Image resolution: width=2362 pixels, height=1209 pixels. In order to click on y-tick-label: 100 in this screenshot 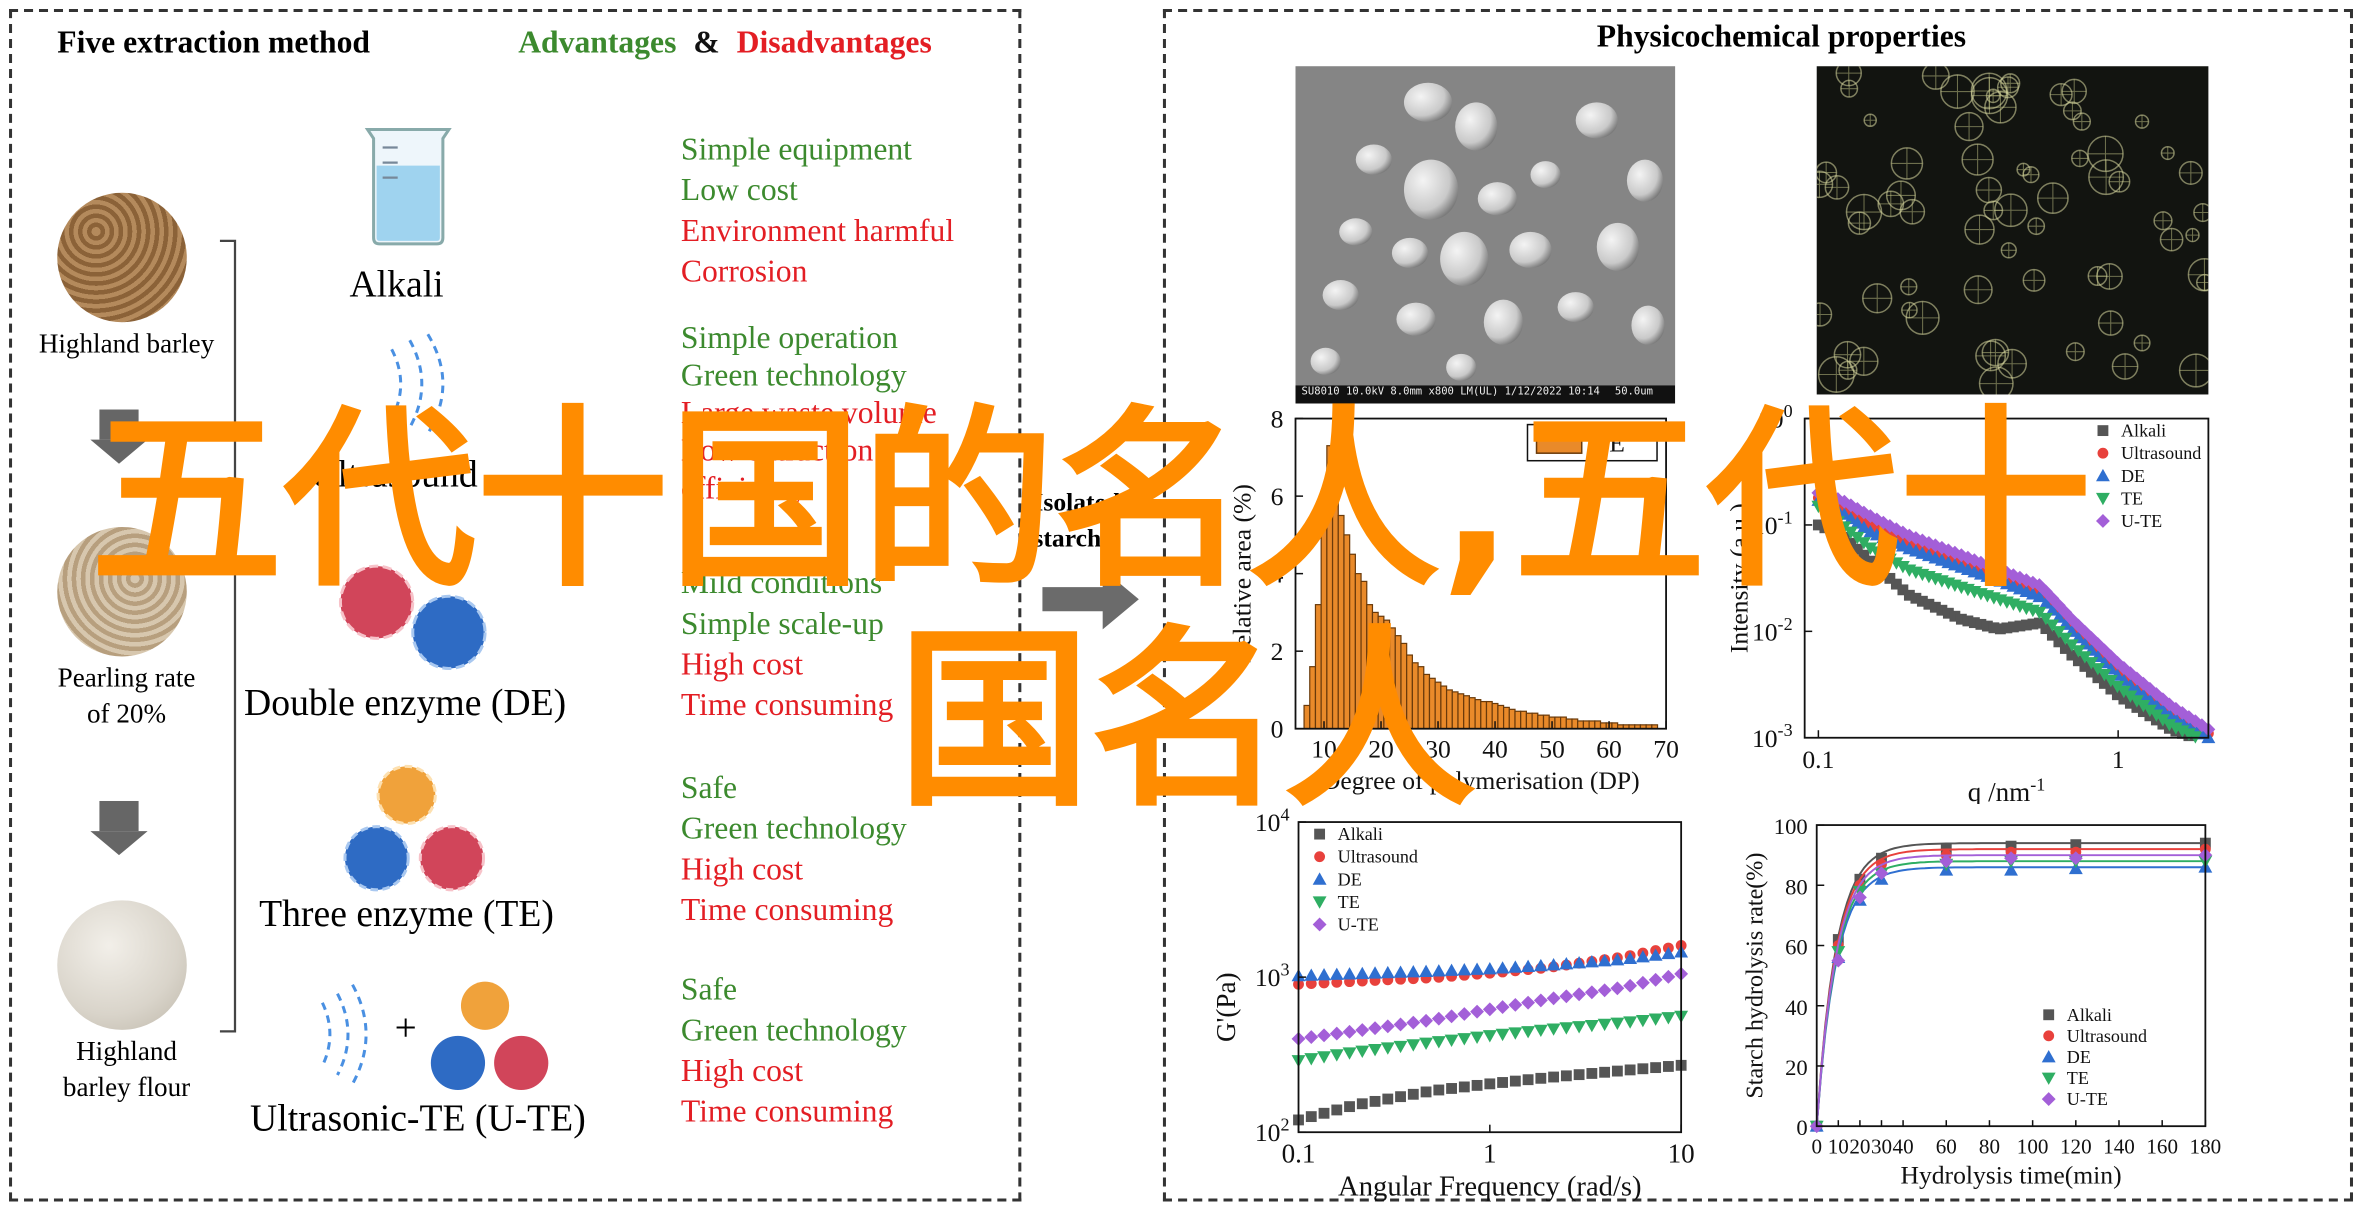, I will do `click(1791, 826)`.